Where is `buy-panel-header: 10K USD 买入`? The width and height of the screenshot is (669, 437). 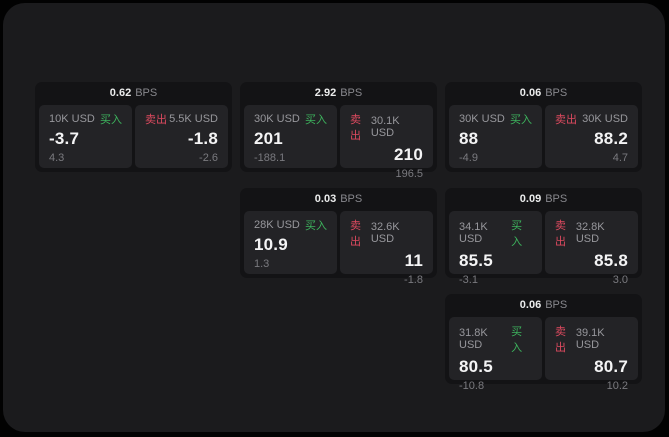 buy-panel-header: 10K USD 买入 is located at coordinates (85, 119).